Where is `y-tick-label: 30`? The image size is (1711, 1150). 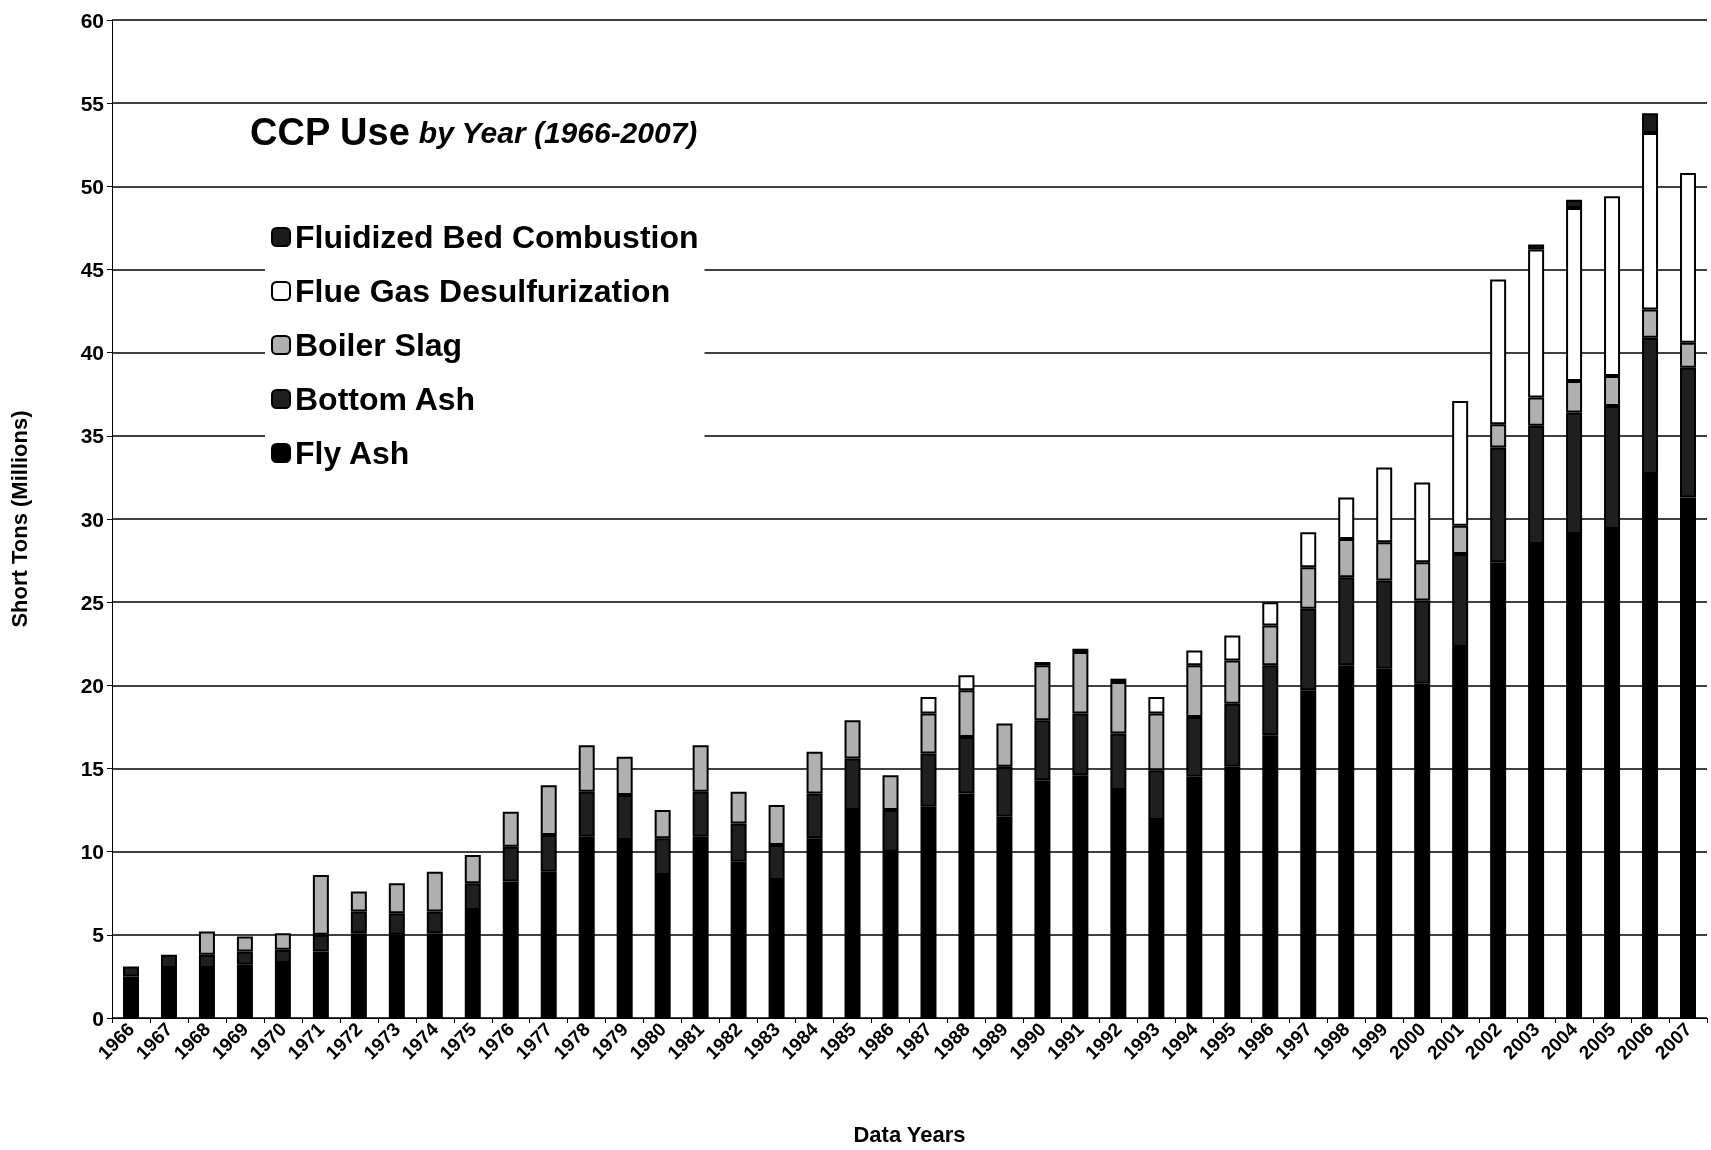 y-tick-label: 30 is located at coordinates (92, 519).